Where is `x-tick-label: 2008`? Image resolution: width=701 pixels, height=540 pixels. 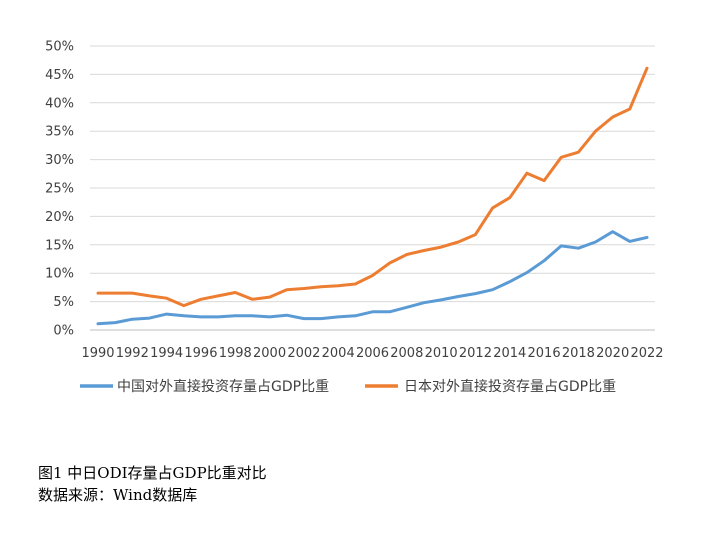
x-tick-label: 2008 is located at coordinates (406, 353).